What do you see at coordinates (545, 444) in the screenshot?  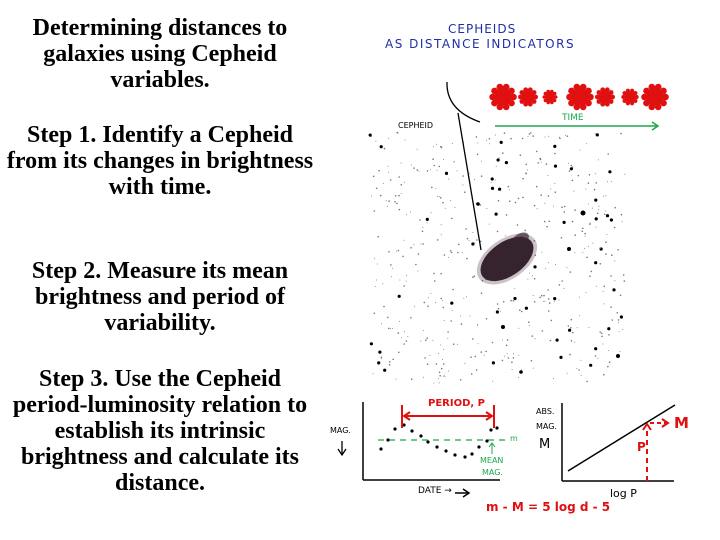 I see `pl-y-symbol: M` at bounding box center [545, 444].